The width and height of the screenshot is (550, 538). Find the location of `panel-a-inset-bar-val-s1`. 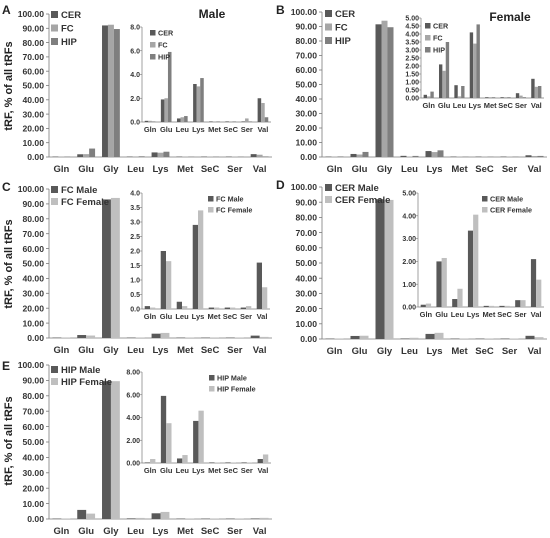

panel-a-inset-bar-val-s1 is located at coordinates (259, 110).